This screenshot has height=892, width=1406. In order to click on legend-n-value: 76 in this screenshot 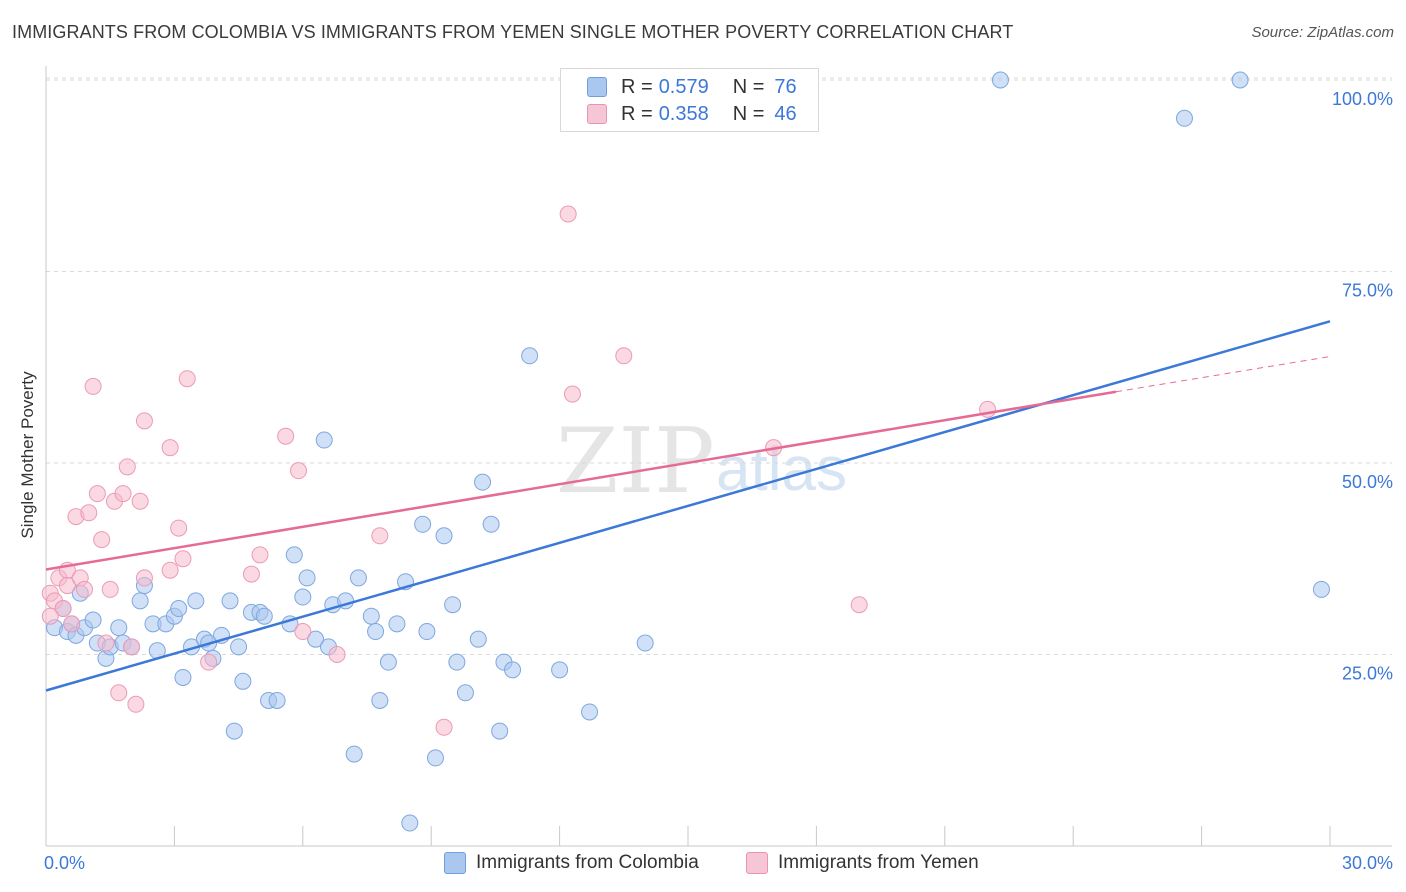, I will do `click(785, 86)`.